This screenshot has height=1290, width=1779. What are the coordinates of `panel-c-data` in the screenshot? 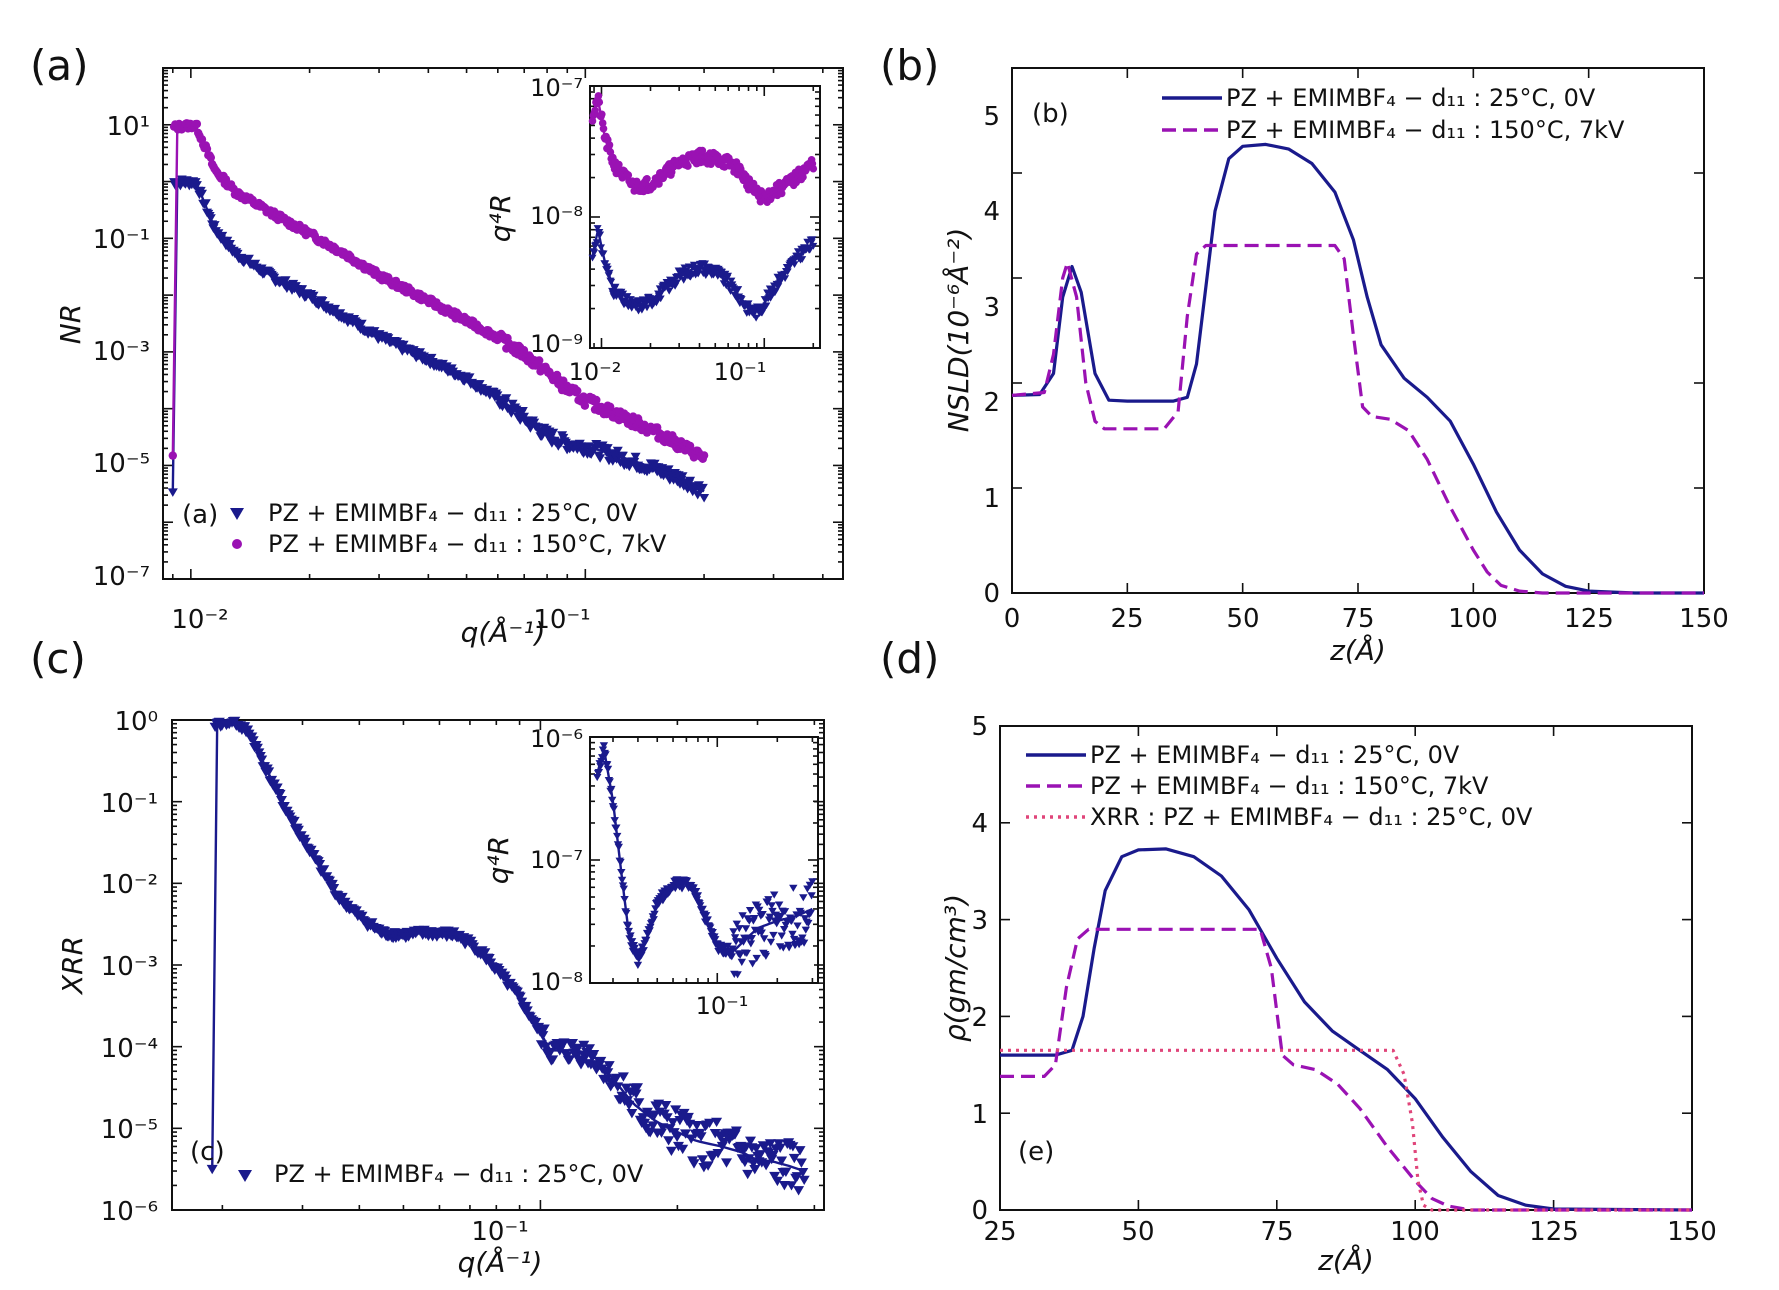 It's located at (508, 956).